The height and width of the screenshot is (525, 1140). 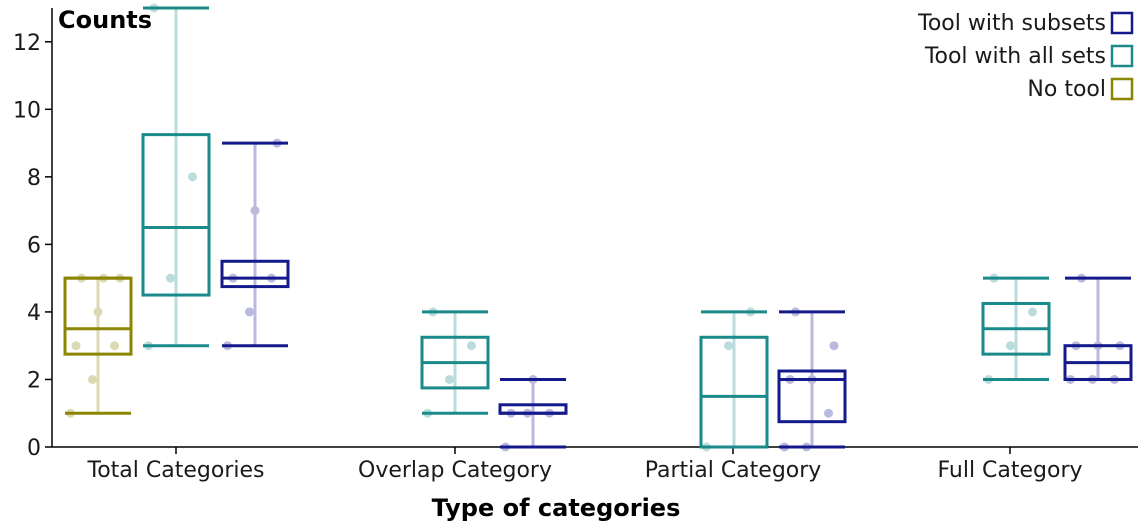 I want to click on y-ticks: 0 2 4 6 8 10 12, so click(x=32, y=246).